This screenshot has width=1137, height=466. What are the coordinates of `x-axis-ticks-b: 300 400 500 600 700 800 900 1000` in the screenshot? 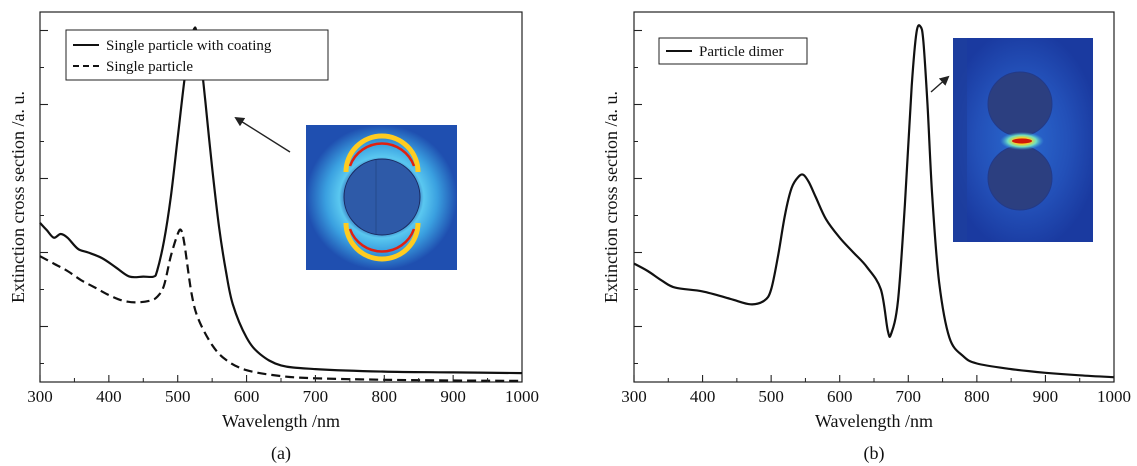 It's located at (876, 390).